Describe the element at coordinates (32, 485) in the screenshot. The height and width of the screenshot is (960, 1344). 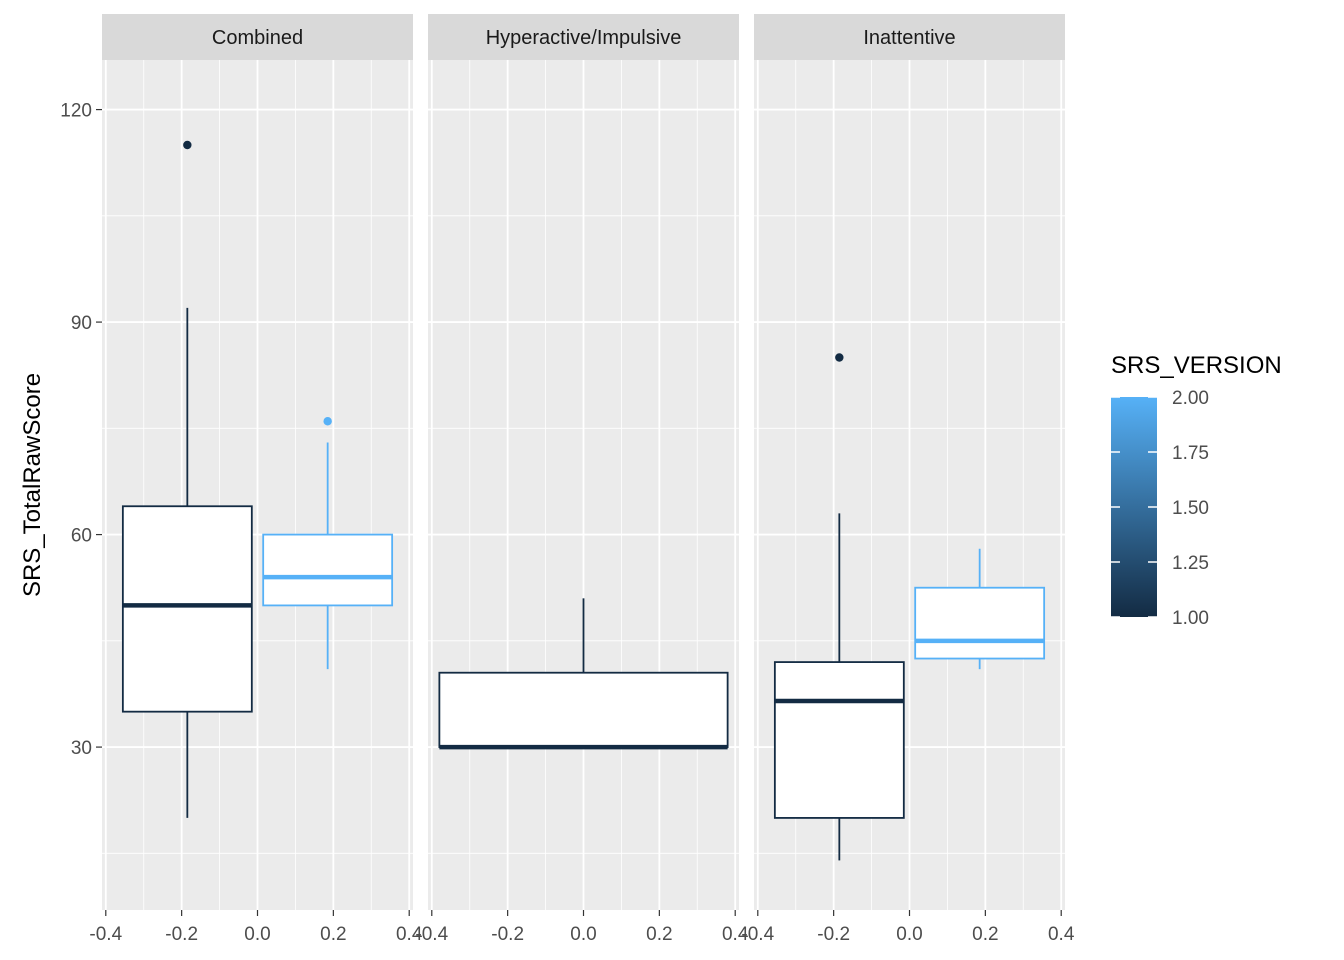
I see `y-axis-title: SRS_TotalRawScore` at that location.